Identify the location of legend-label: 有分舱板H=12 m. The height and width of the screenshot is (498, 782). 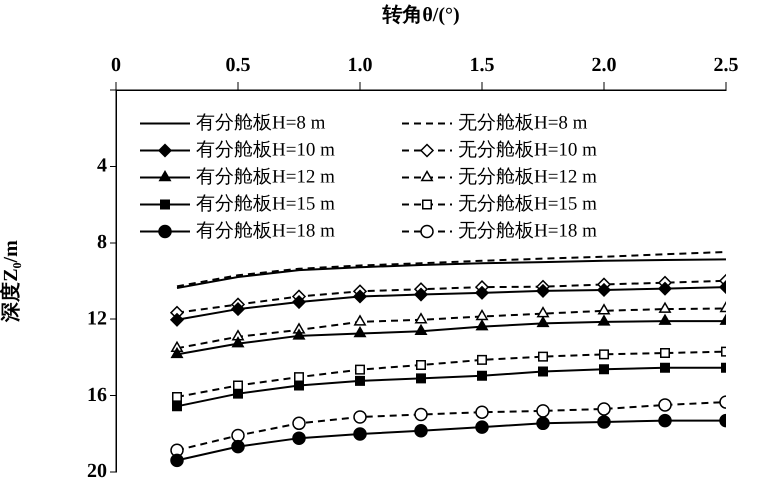
(266, 177).